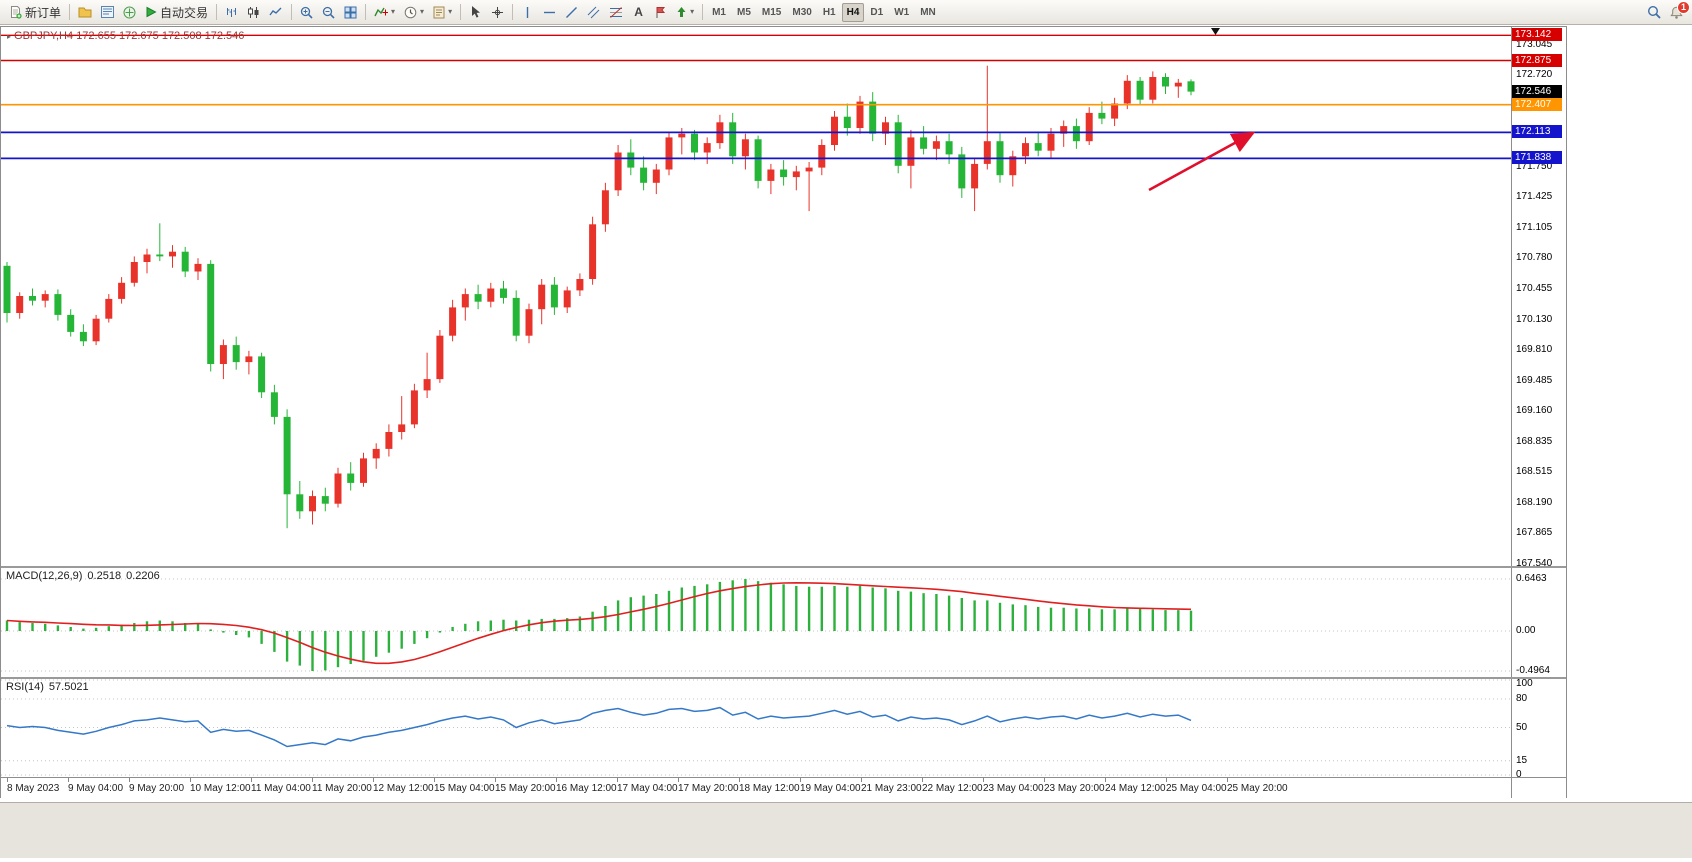  I want to click on zoom-out-button, so click(328, 12).